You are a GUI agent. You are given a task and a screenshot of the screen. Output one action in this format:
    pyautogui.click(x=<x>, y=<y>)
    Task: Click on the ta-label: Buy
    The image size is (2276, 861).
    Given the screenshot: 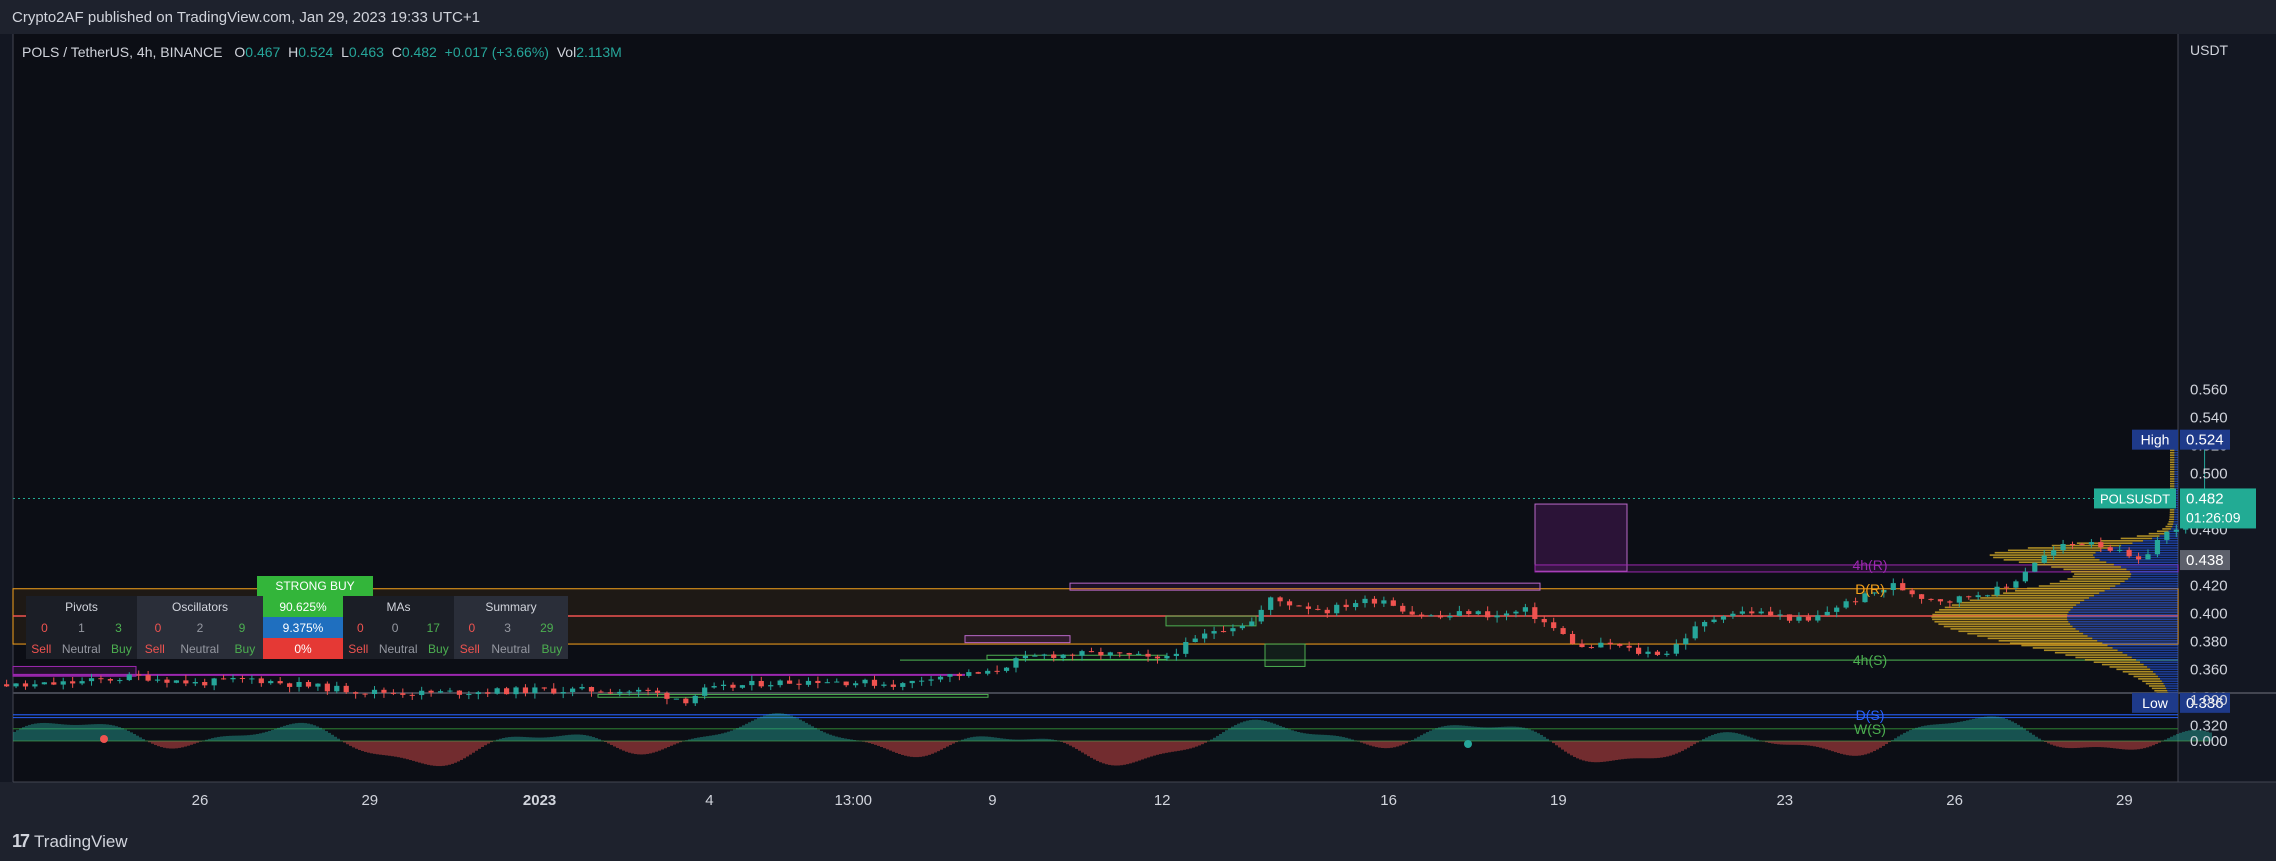 What is the action you would take?
    pyautogui.click(x=245, y=648)
    